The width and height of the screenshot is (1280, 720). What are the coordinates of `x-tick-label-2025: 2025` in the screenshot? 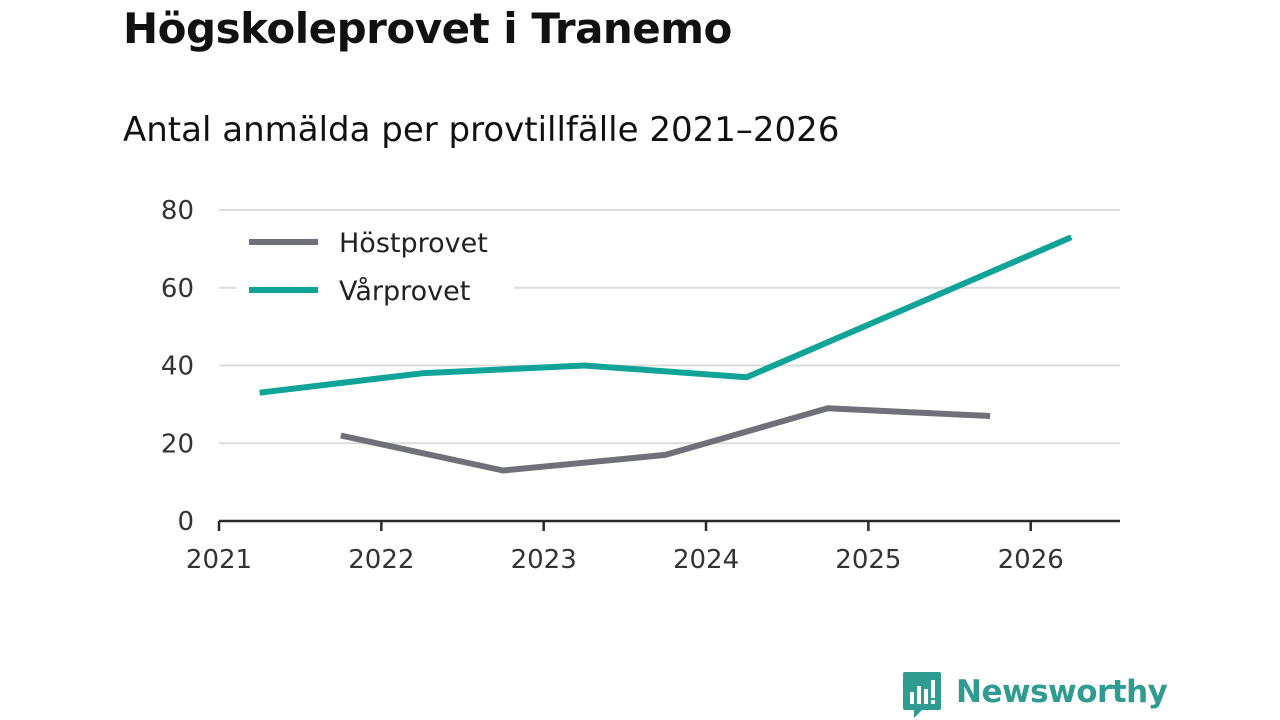 It's located at (868, 560).